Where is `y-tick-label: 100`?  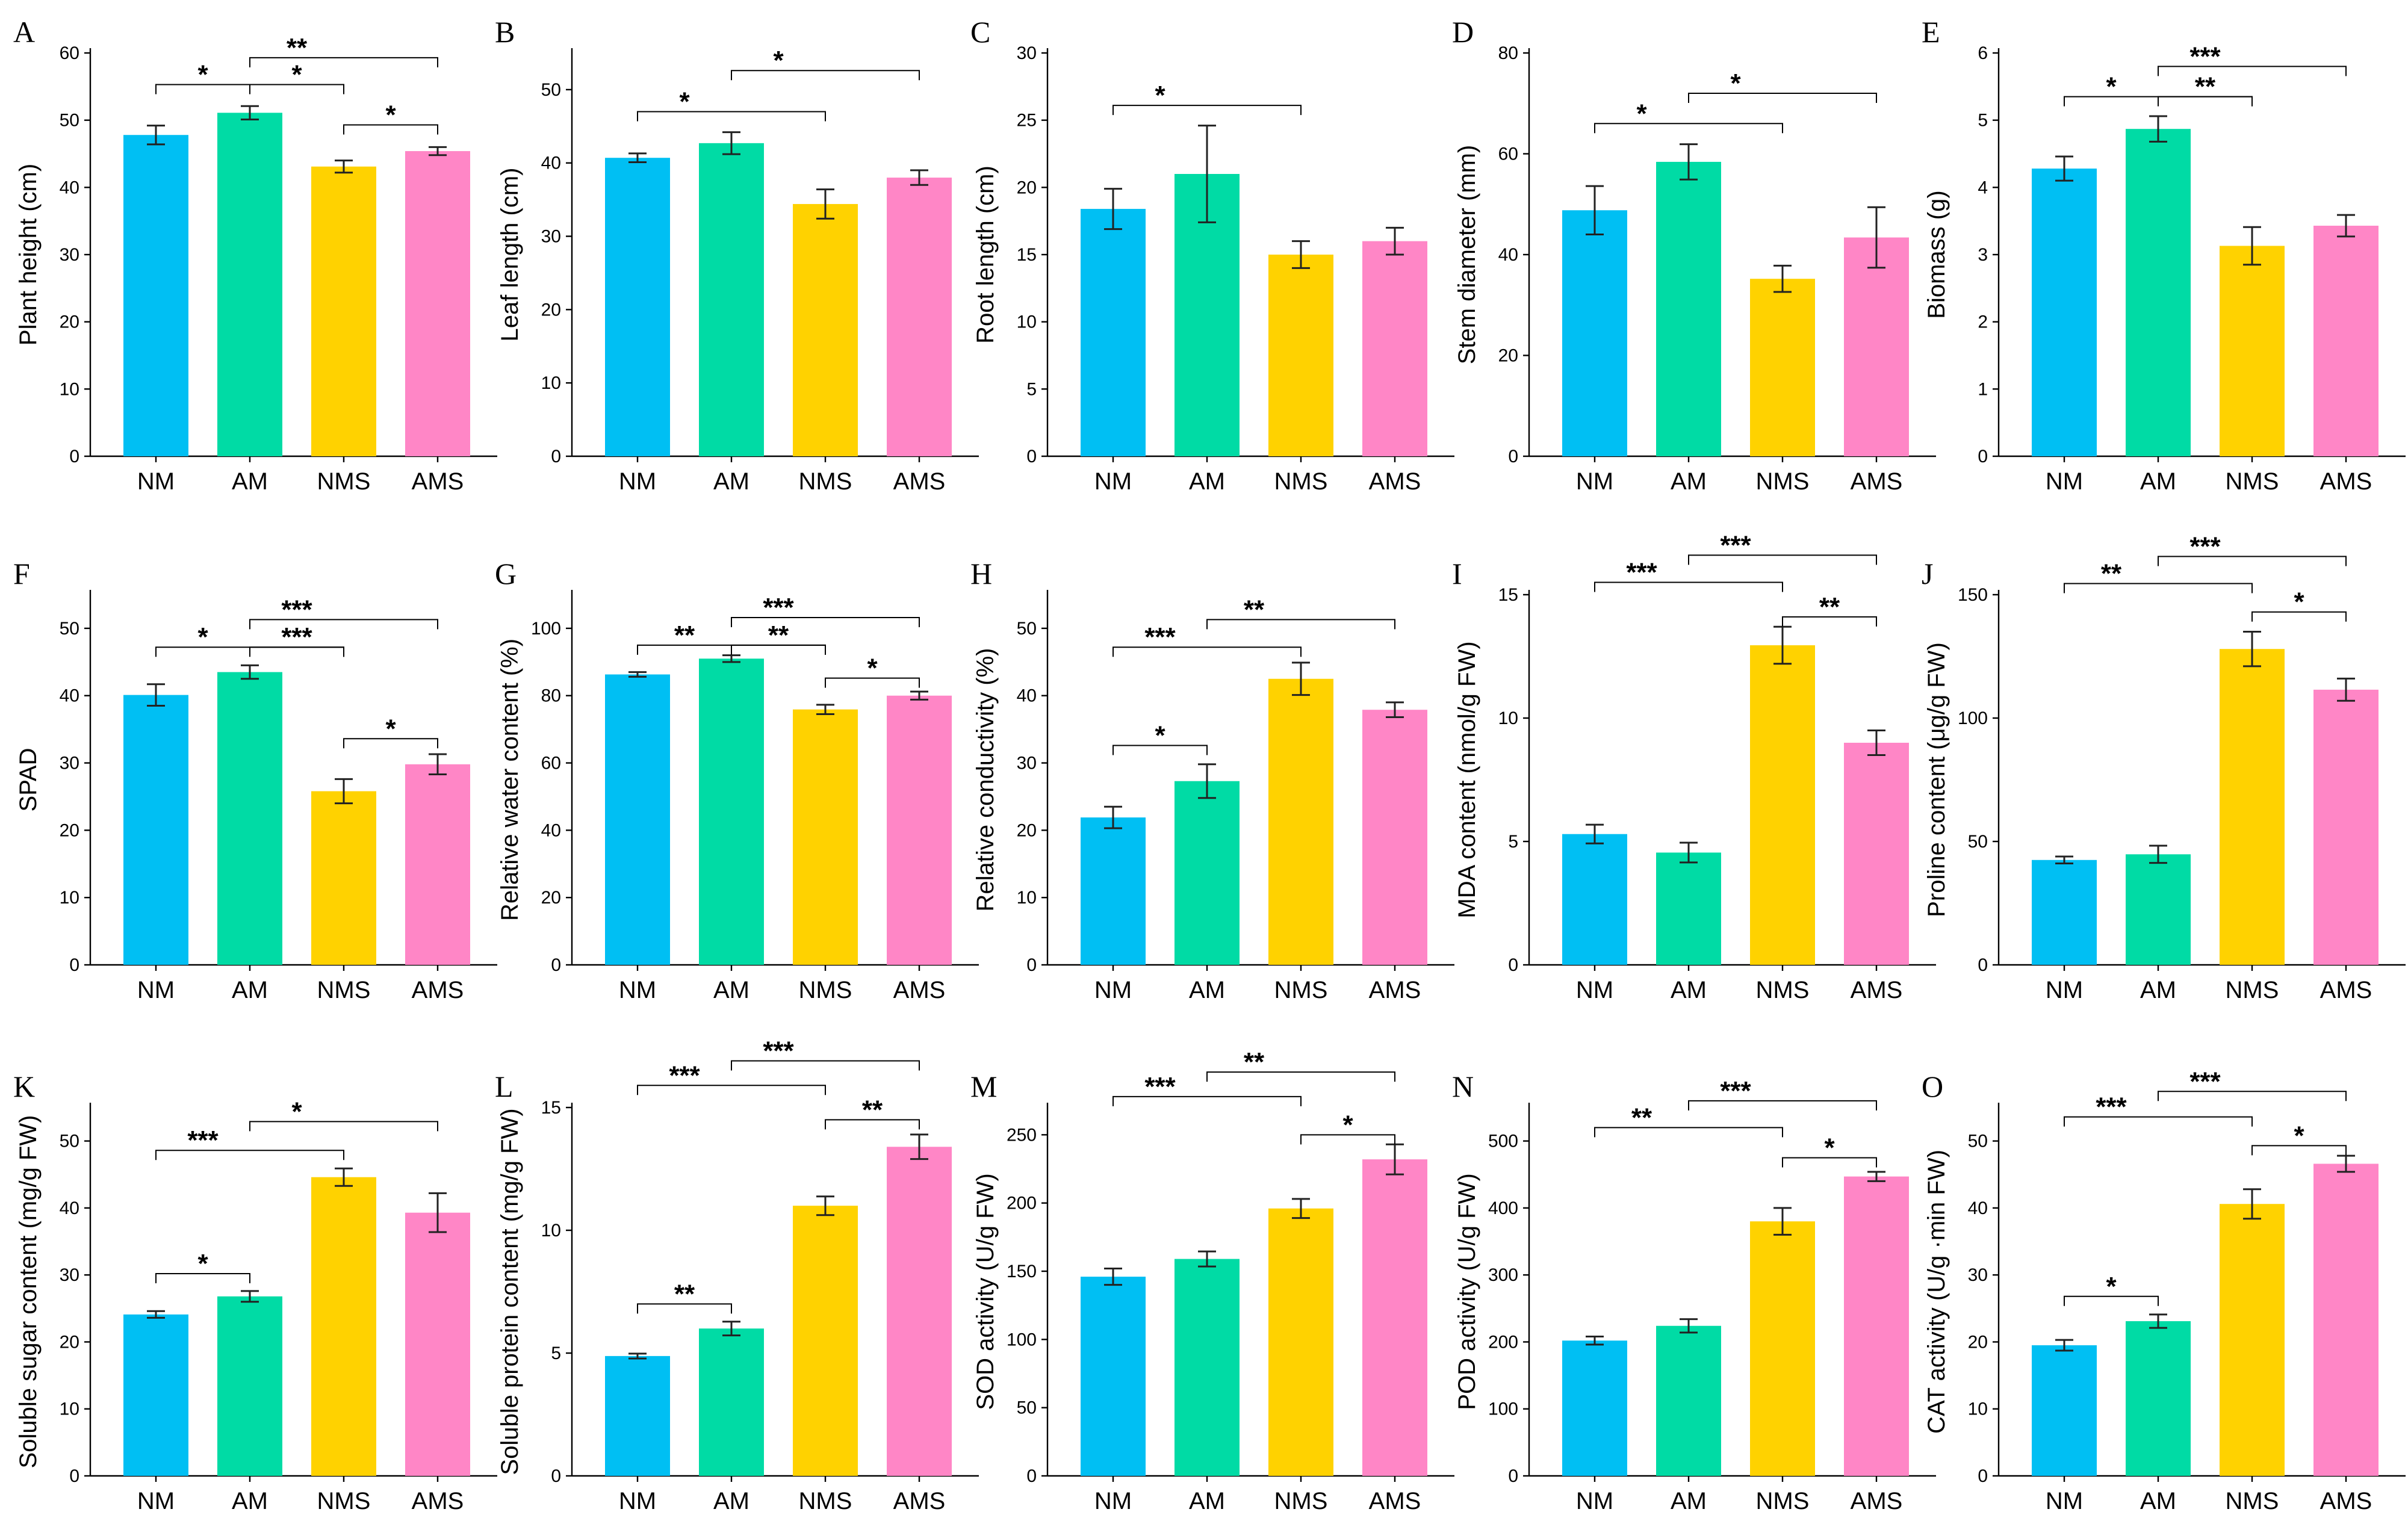 y-tick-label: 100 is located at coordinates (546, 629).